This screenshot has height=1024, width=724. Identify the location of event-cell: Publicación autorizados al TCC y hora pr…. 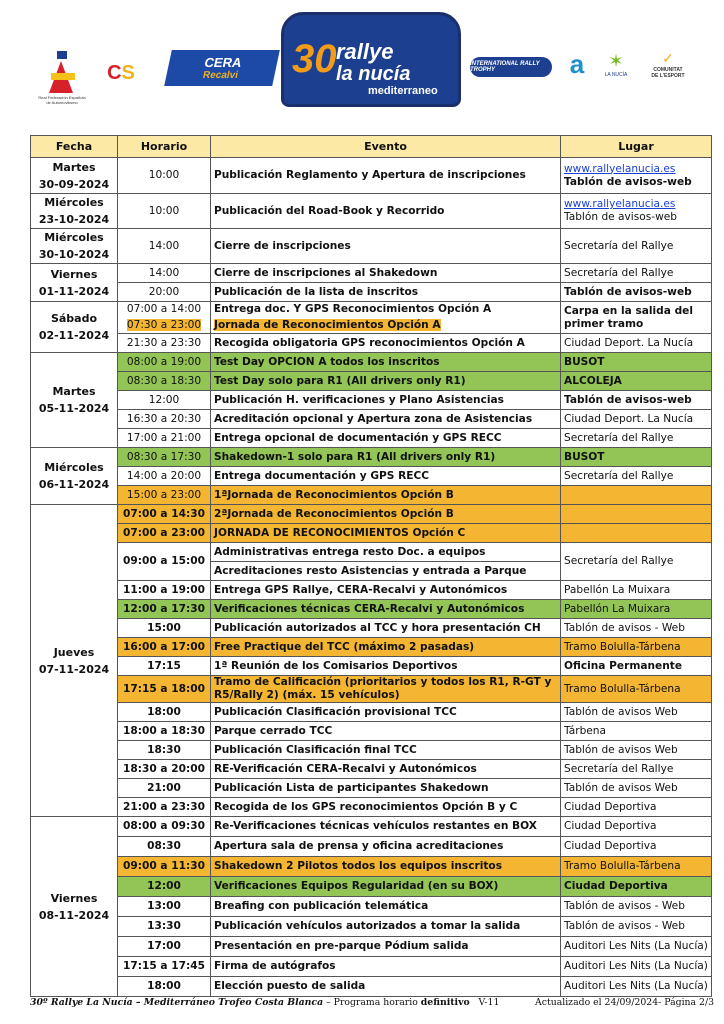
(385, 628).